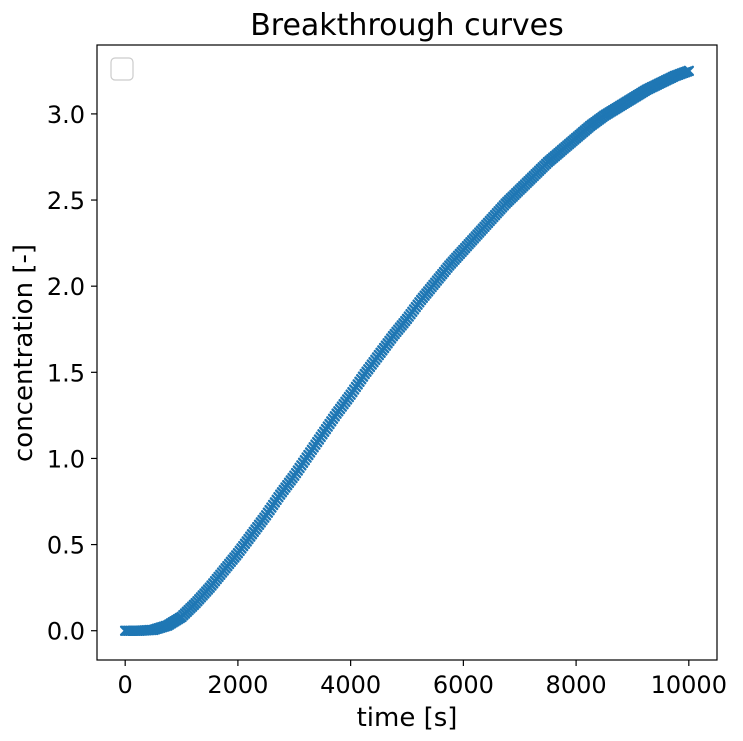 The width and height of the screenshot is (743, 741). What do you see at coordinates (66, 373) in the screenshot?
I see `y-tick-label: 1.5` at bounding box center [66, 373].